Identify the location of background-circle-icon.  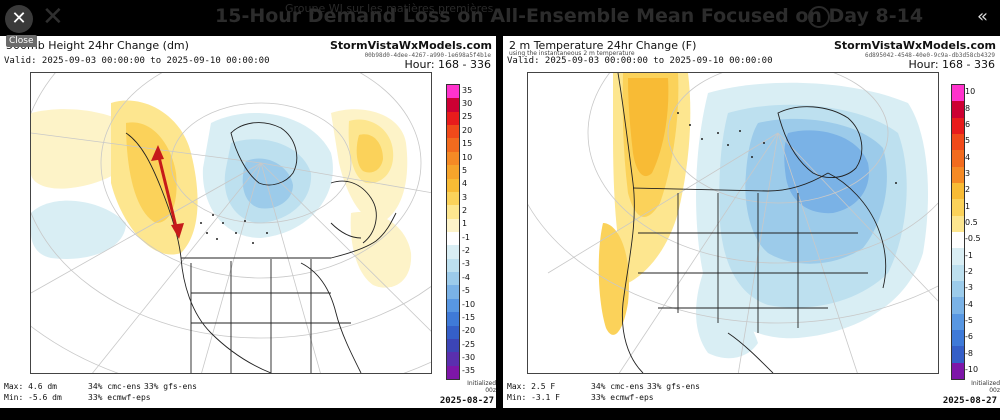
(819, 17).